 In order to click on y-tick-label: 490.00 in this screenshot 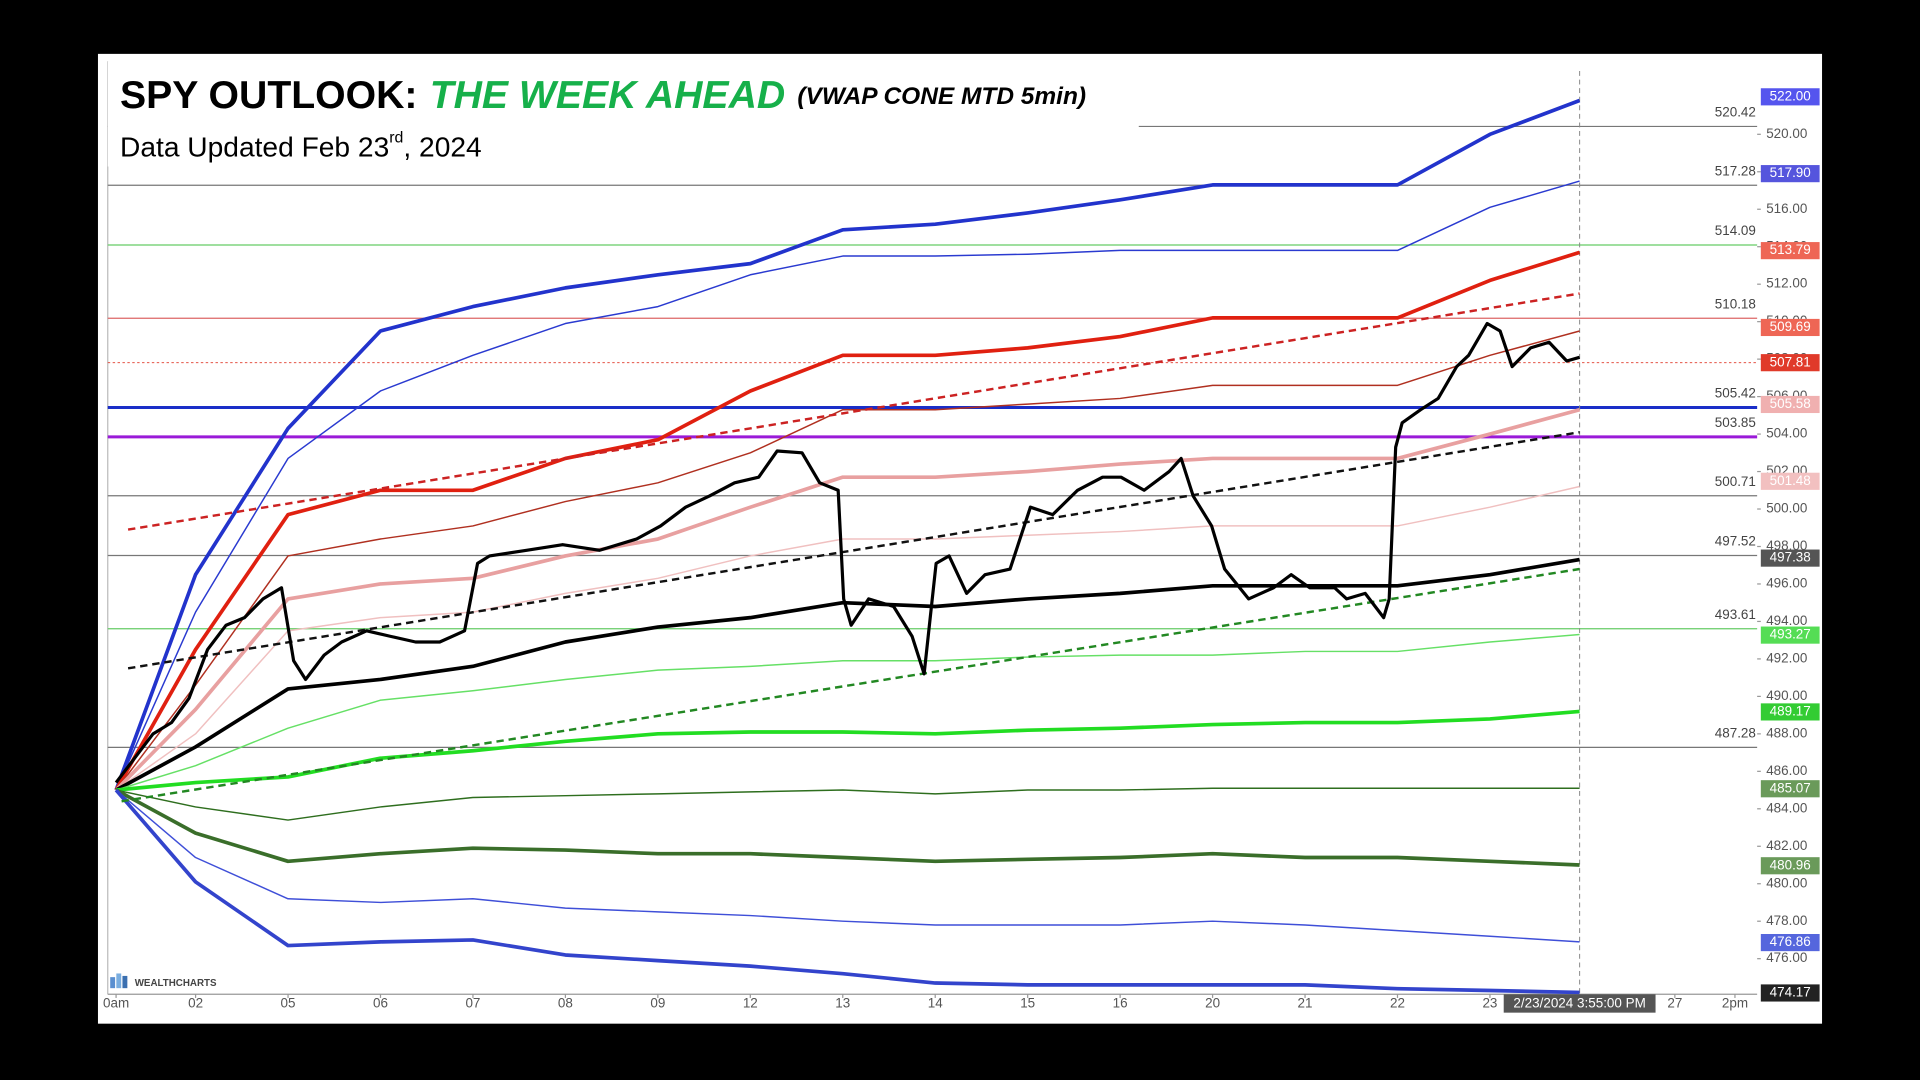, I will do `click(1786, 695)`.